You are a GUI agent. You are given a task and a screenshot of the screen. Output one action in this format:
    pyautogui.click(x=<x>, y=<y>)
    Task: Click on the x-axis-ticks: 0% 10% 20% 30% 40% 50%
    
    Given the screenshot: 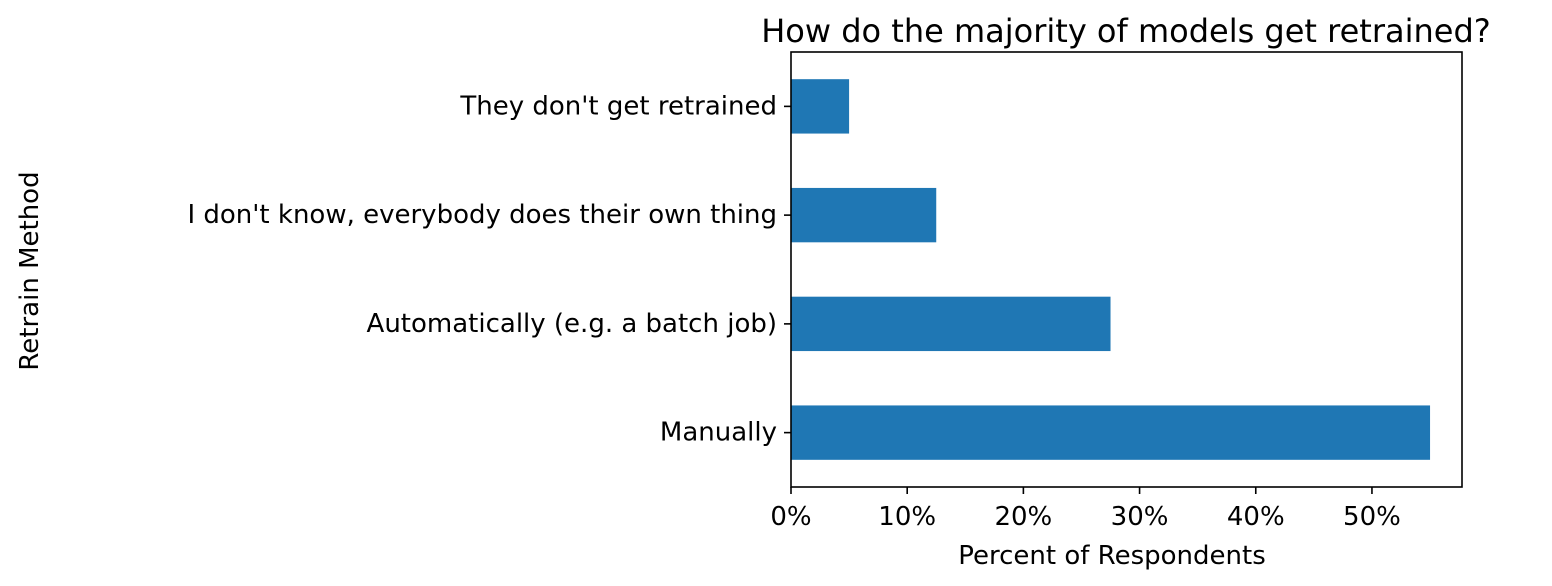 What is the action you would take?
    pyautogui.click(x=1085, y=509)
    